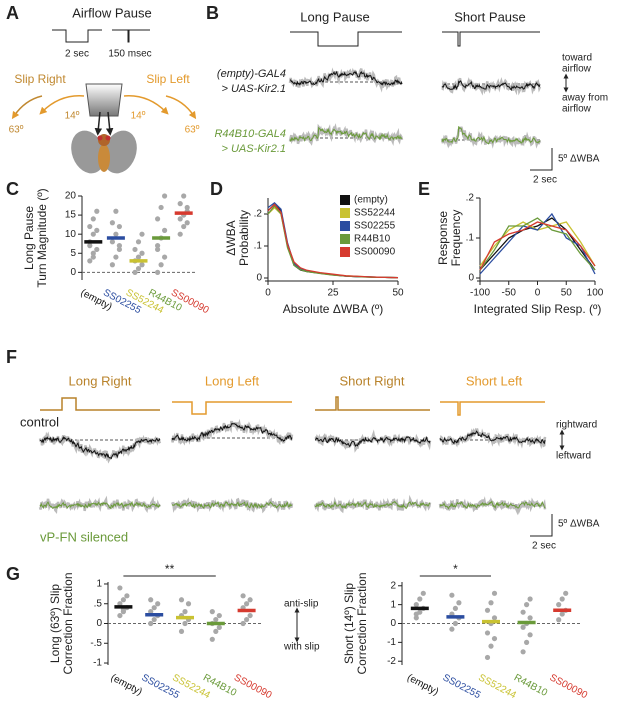  Describe the element at coordinates (375, 226) in the screenshot. I see `legend-label: SS02255` at that location.